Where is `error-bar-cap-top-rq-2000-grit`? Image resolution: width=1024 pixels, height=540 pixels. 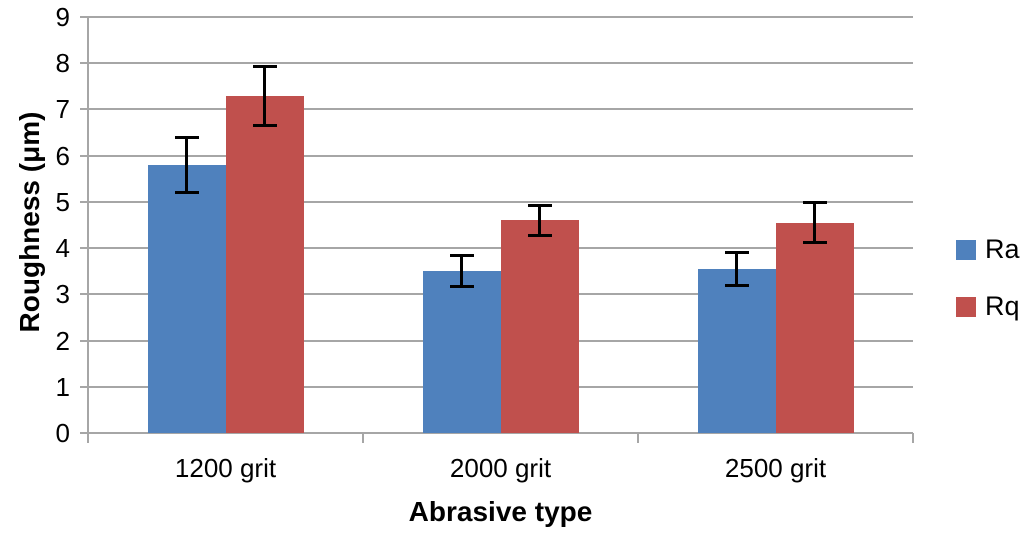
error-bar-cap-top-rq-2000-grit is located at coordinates (539, 206).